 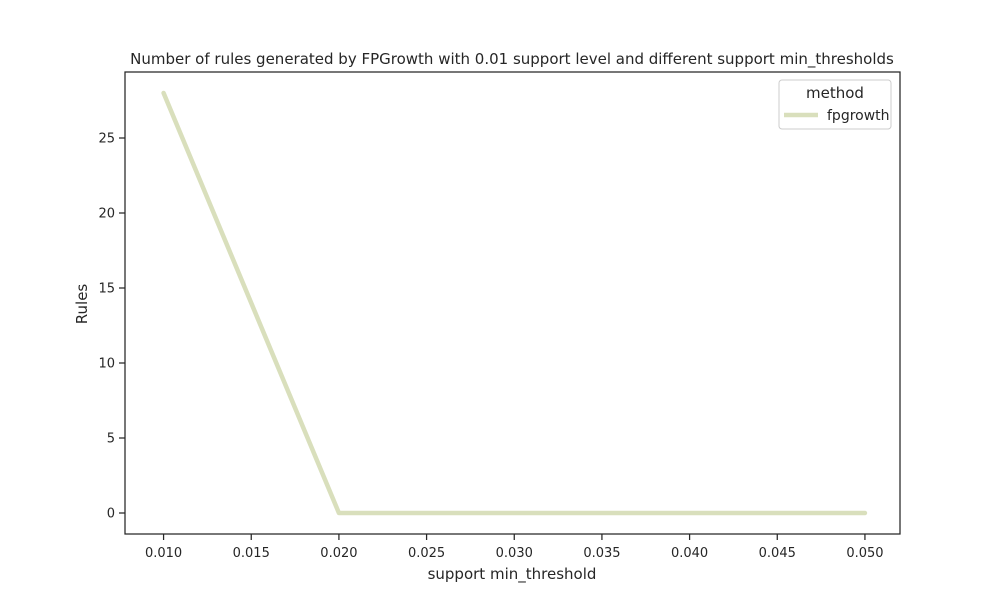 What do you see at coordinates (106, 214) in the screenshot?
I see `y-tick-label: 20` at bounding box center [106, 214].